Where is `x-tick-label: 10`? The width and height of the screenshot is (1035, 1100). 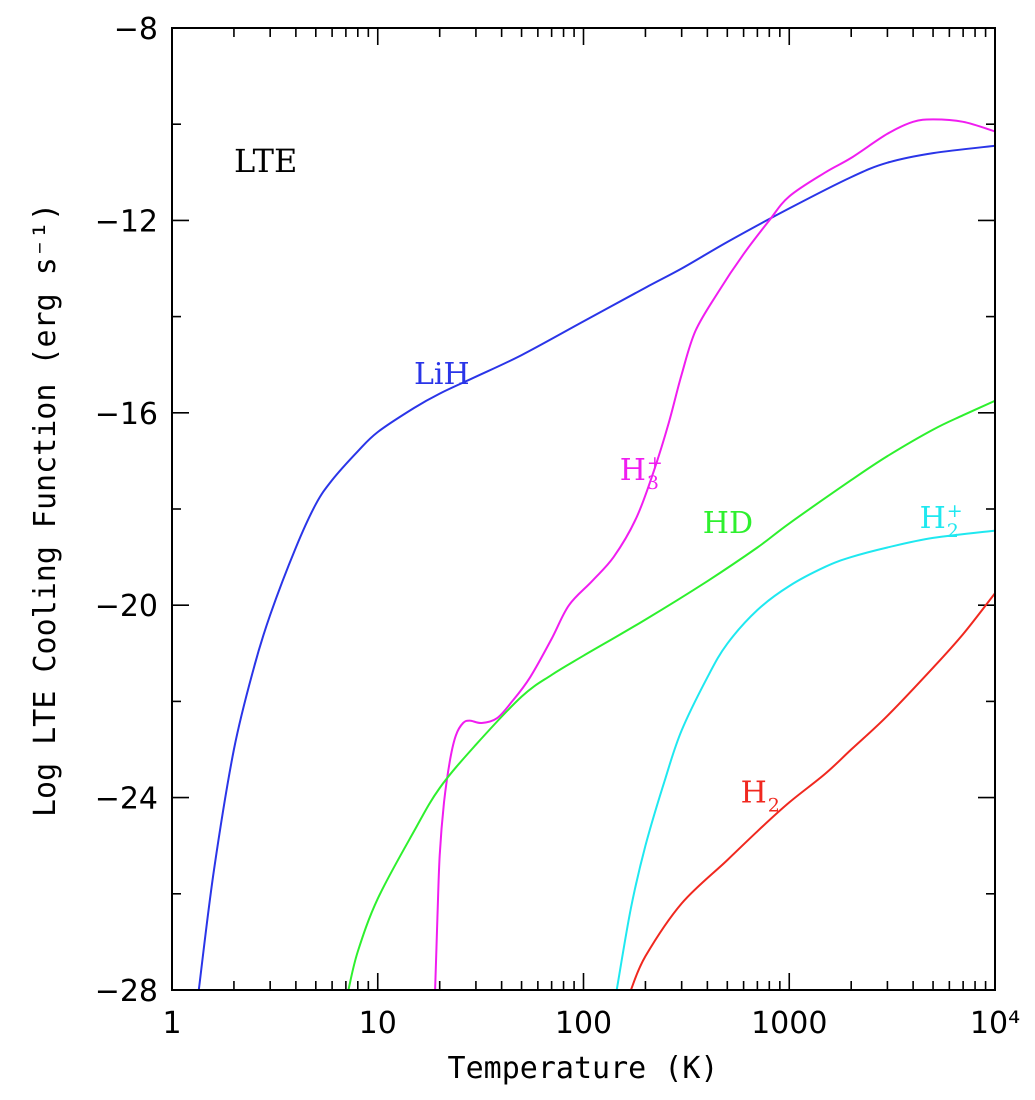 x-tick-label: 10 is located at coordinates (378, 1023).